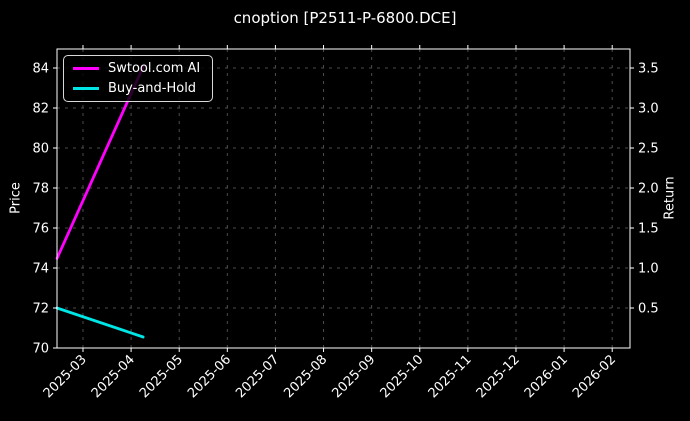 This screenshot has height=421, width=690. What do you see at coordinates (648, 229) in the screenshot?
I see `y-right-tick-label: 1.5` at bounding box center [648, 229].